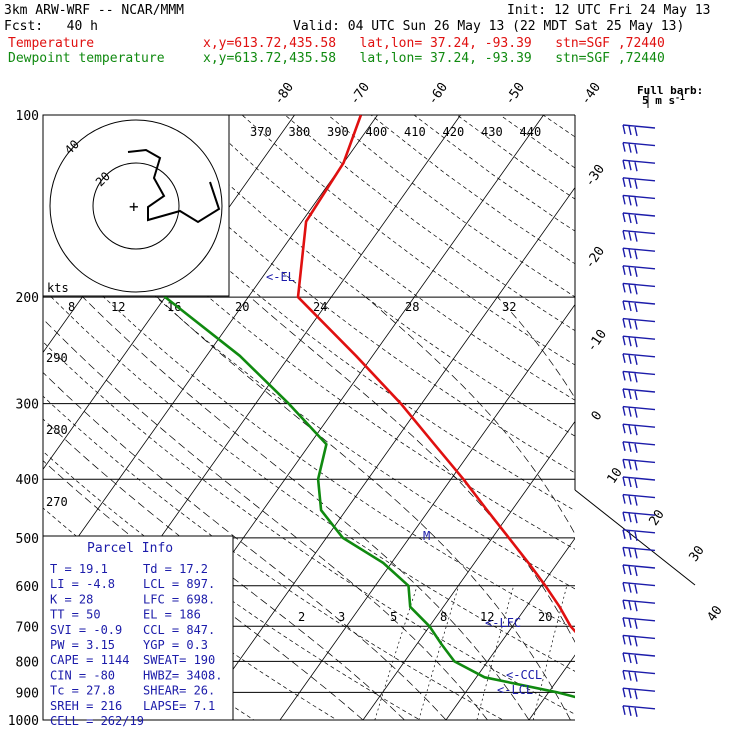  What do you see at coordinates (97, 721) in the screenshot?
I see `parcel-info-left: CELL = 262/19` at bounding box center [97, 721].